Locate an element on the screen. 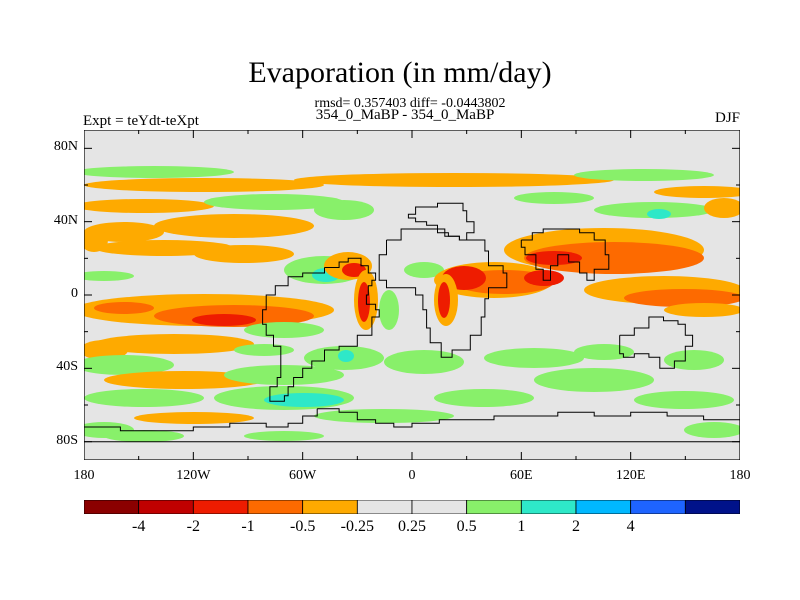  lon-label: 120W is located at coordinates (193, 475).